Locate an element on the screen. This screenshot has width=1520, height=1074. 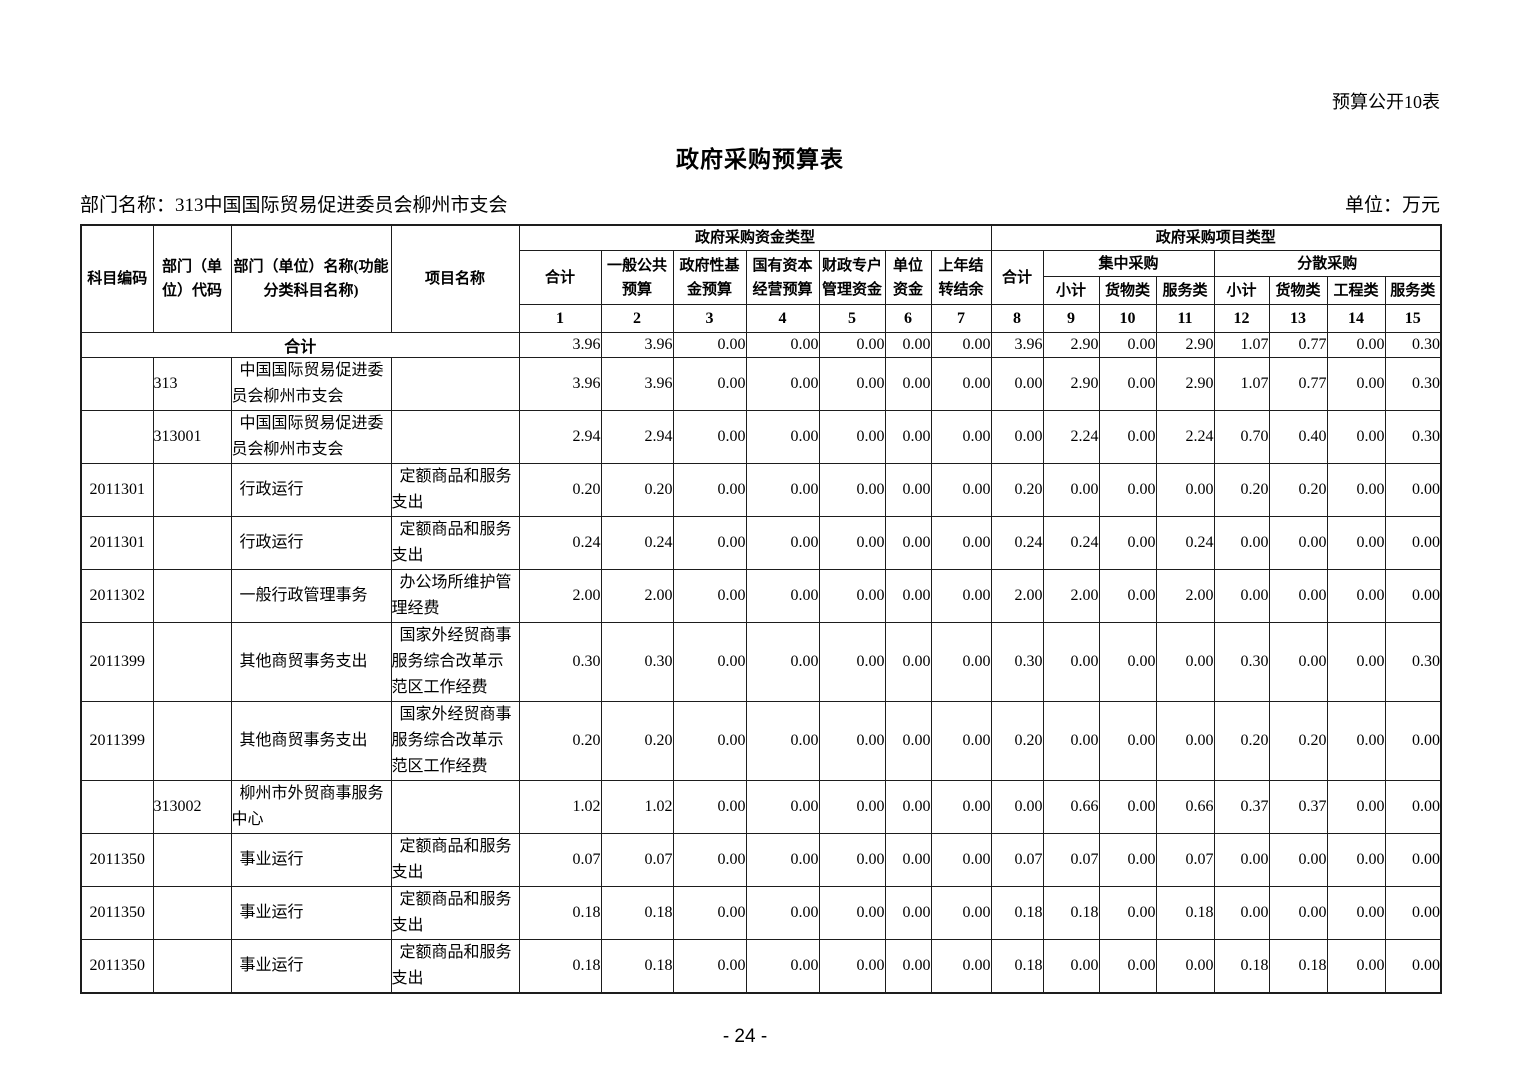
cell-subject-code: 2011350 is located at coordinates (117, 913).